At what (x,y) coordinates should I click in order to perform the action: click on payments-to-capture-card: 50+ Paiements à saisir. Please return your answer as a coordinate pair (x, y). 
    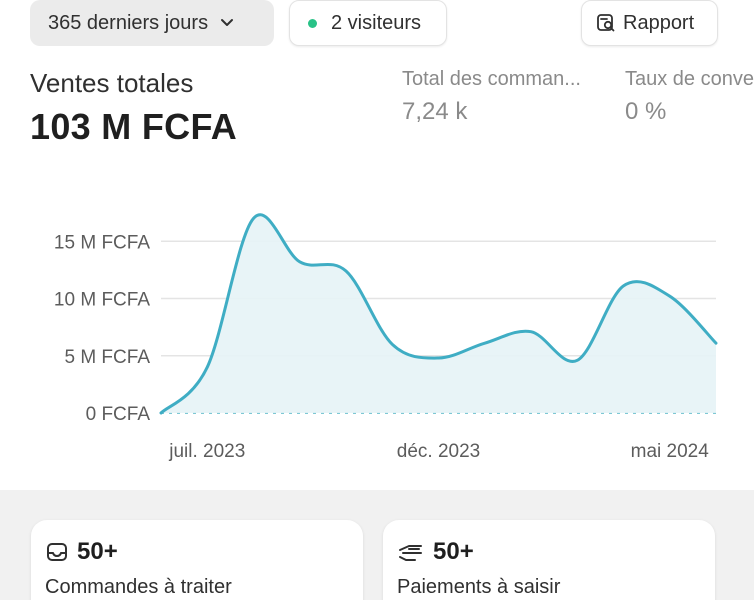
    Looking at the image, I should click on (549, 560).